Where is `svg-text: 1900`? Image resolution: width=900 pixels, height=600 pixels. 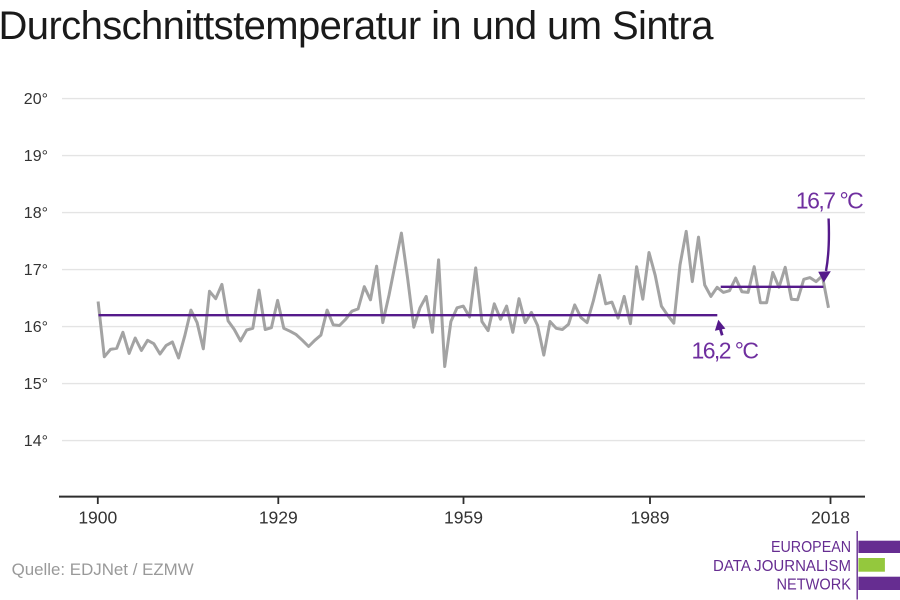 svg-text: 1900 is located at coordinates (97, 518).